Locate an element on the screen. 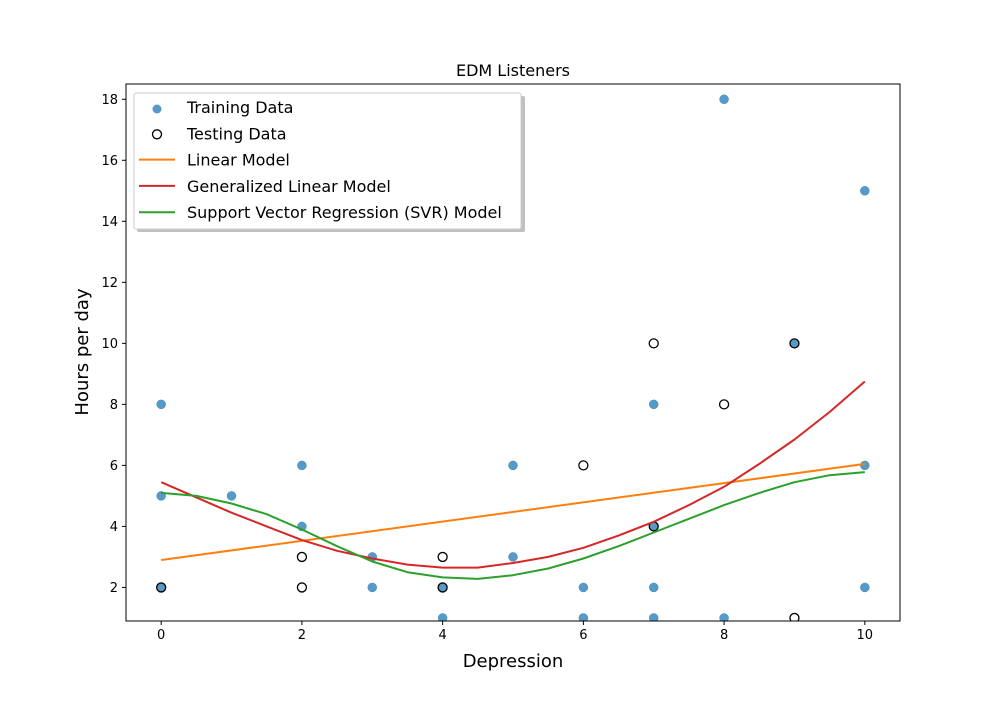 Image resolution: width=1000 pixels, height=704 pixels. y-tick-label: 16 is located at coordinates (109, 161).